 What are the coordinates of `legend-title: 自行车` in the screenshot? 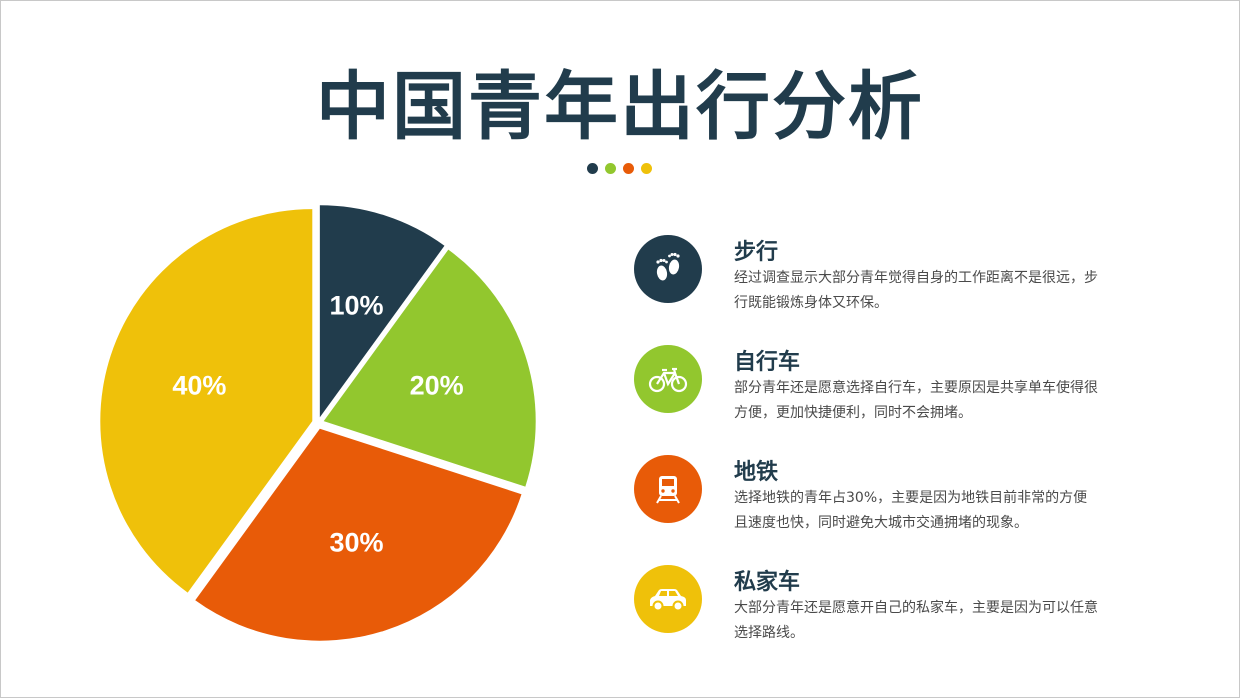 It's located at (767, 362).